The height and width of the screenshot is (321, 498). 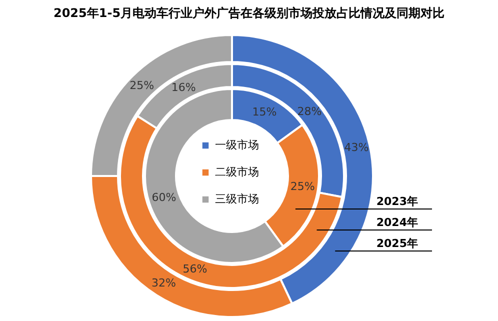 I want to click on data-label: 32%, so click(x=163, y=283).